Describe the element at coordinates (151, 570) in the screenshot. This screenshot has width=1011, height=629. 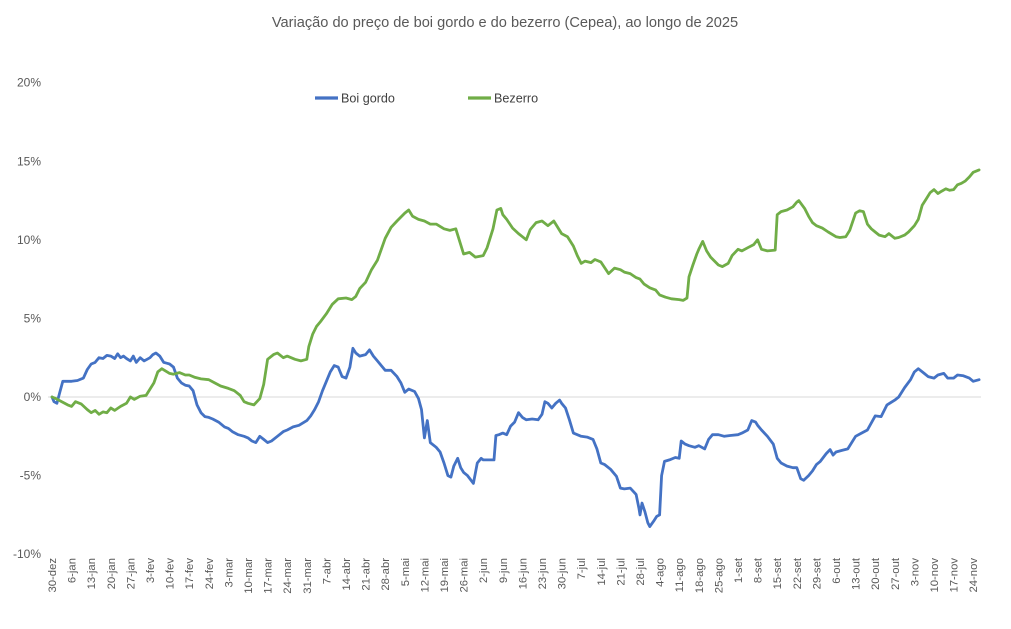
I see `x-tick-label: 3-fev` at that location.